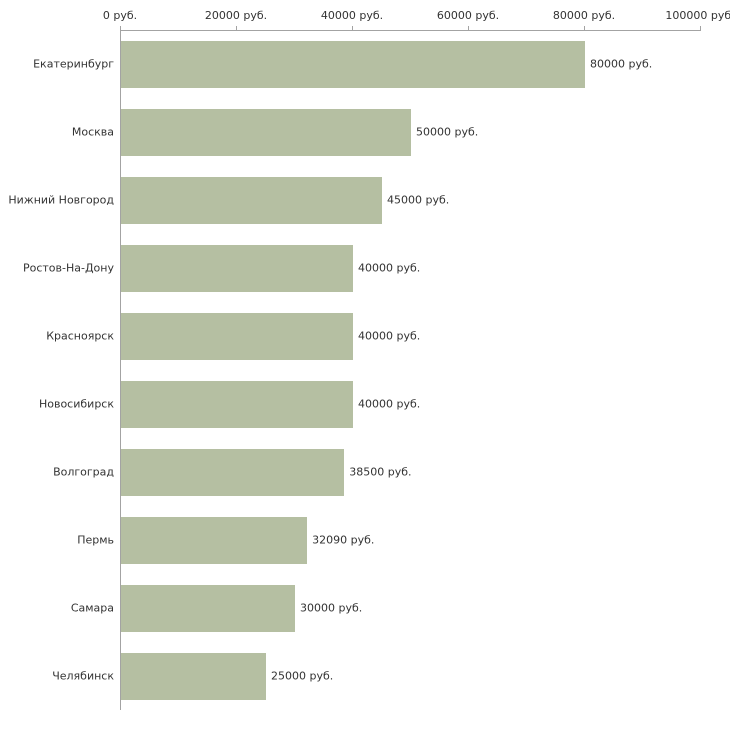  I want to click on category-label: Челябинск, so click(83, 676).